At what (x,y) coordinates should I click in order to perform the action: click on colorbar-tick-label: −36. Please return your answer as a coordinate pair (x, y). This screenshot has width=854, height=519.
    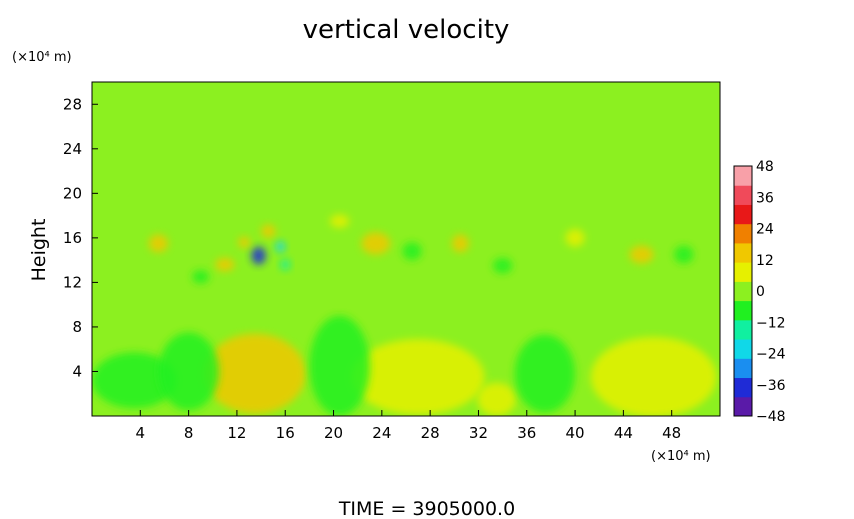
    Looking at the image, I should click on (771, 386).